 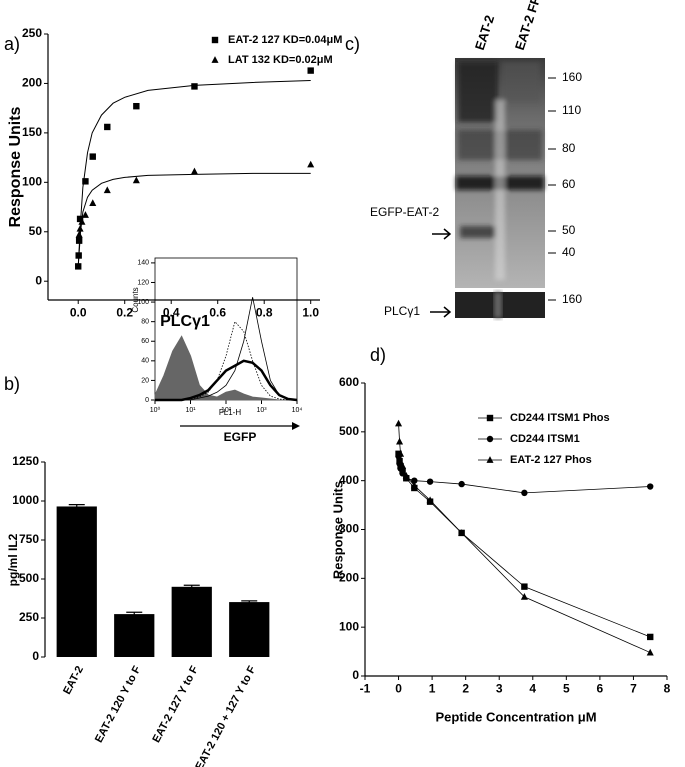 I want to click on y-tick-label: 50, so click(x=36, y=231).